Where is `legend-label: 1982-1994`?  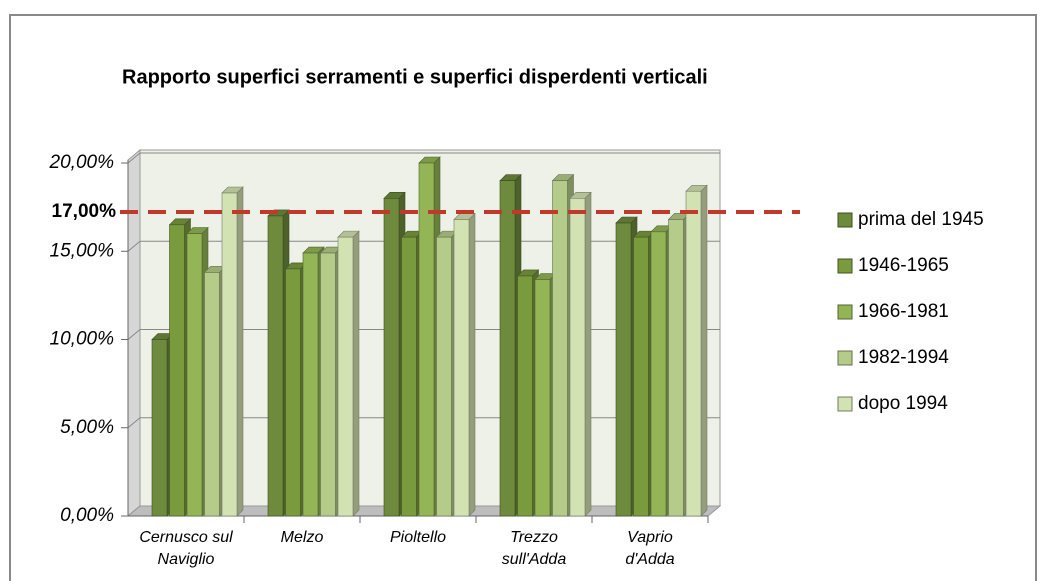 legend-label: 1982-1994 is located at coordinates (903, 357).